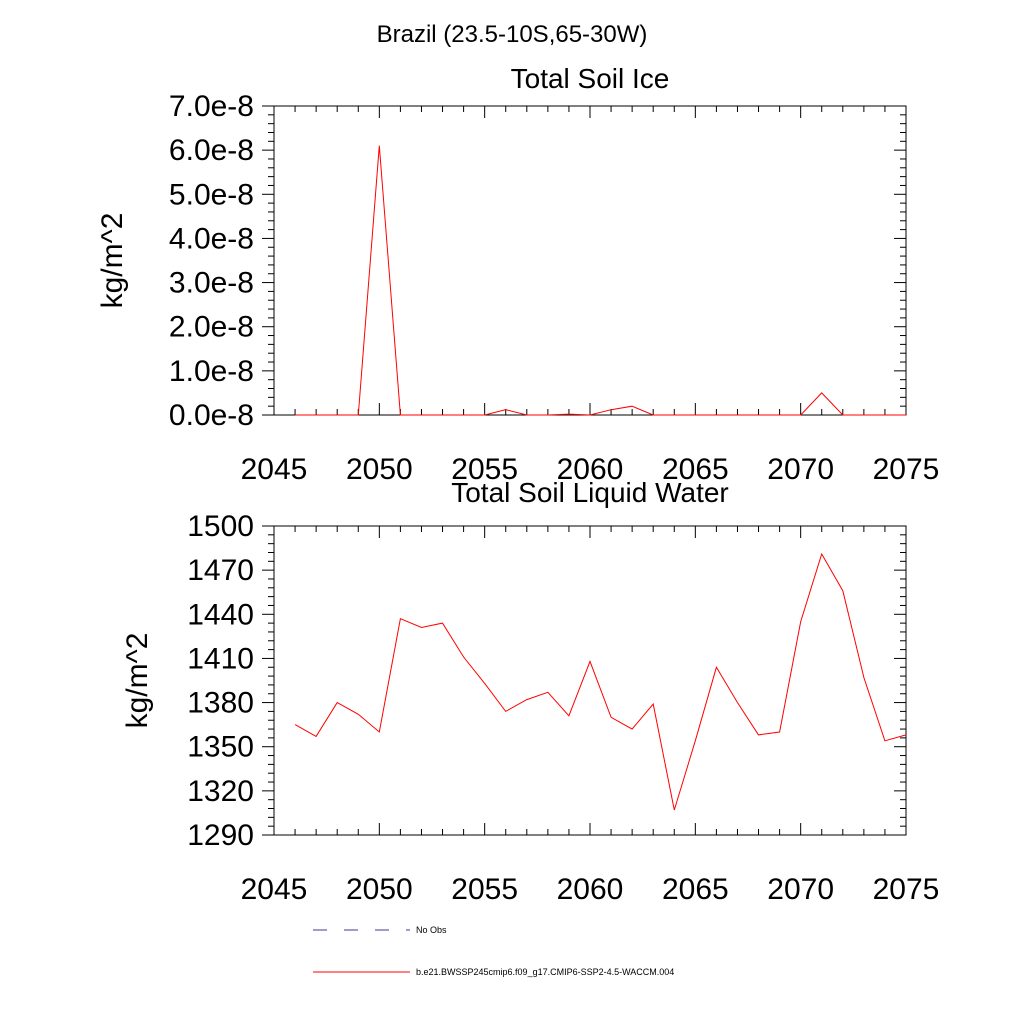 This screenshot has width=1024, height=1024. Describe the element at coordinates (220, 835) in the screenshot. I see `y-tick-label: 1290` at that location.